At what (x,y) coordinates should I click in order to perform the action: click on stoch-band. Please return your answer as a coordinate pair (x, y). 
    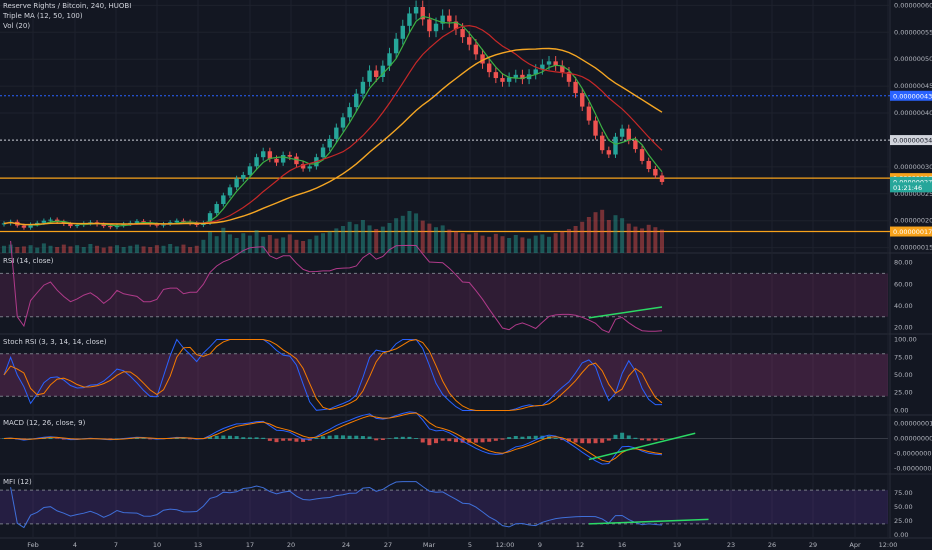
    Looking at the image, I should click on (444, 375).